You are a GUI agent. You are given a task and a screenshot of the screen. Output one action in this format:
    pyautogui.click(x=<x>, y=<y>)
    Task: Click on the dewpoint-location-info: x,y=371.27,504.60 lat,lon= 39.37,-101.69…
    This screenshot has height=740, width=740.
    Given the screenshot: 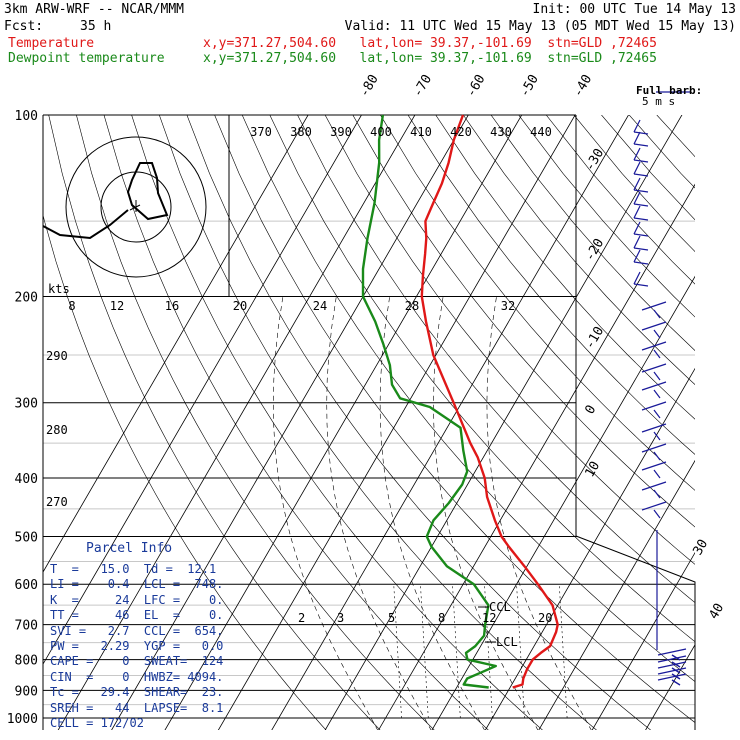 What is the action you would take?
    pyautogui.click(x=430, y=58)
    